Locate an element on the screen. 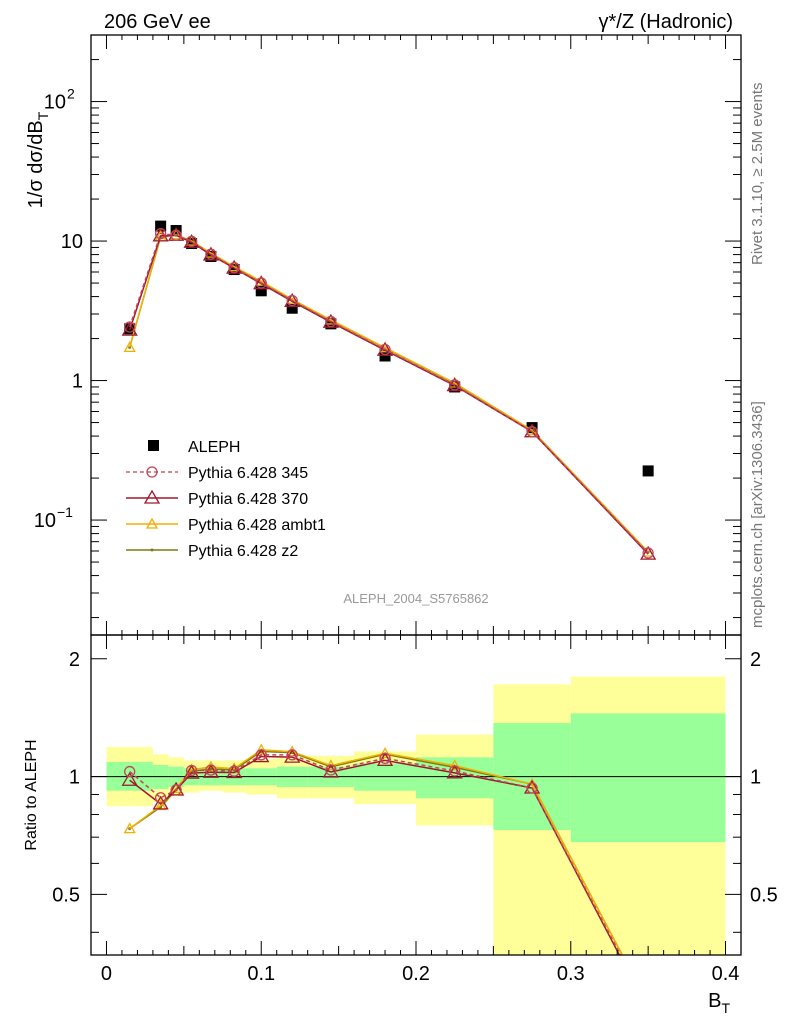 This screenshot has width=786, height=1024. ratio-tick-label-left-1: 1 is located at coordinates (74, 778).